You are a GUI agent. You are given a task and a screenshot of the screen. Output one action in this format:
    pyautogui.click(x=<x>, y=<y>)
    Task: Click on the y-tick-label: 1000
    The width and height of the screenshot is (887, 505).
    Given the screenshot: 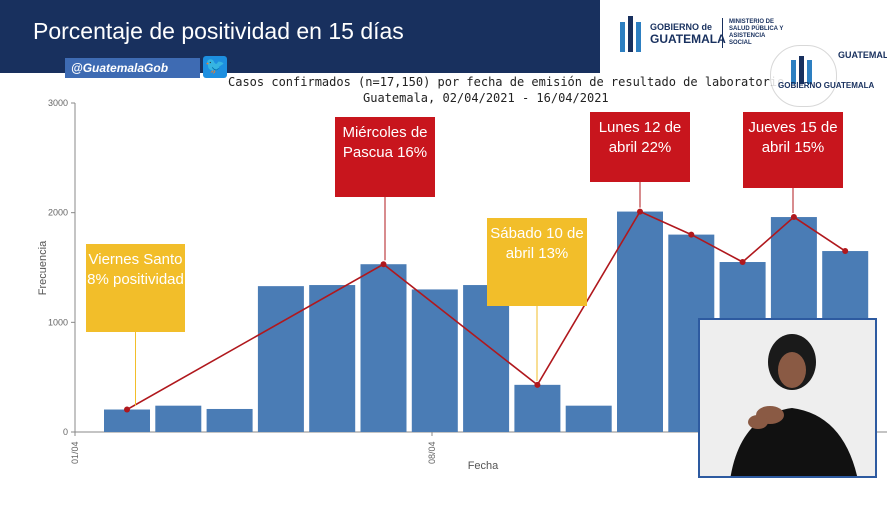 What is the action you would take?
    pyautogui.click(x=58, y=322)
    